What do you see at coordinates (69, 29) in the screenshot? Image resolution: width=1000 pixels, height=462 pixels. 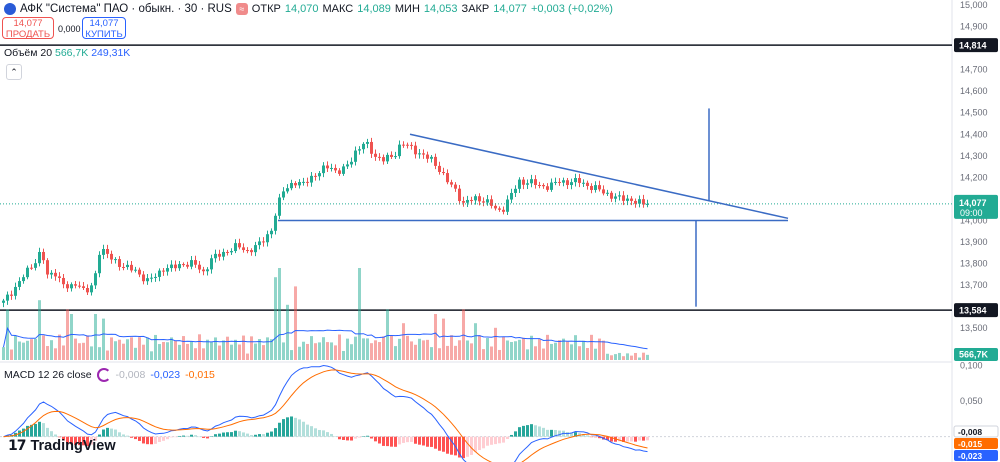 I see `spread-value: 0,000` at bounding box center [69, 29].